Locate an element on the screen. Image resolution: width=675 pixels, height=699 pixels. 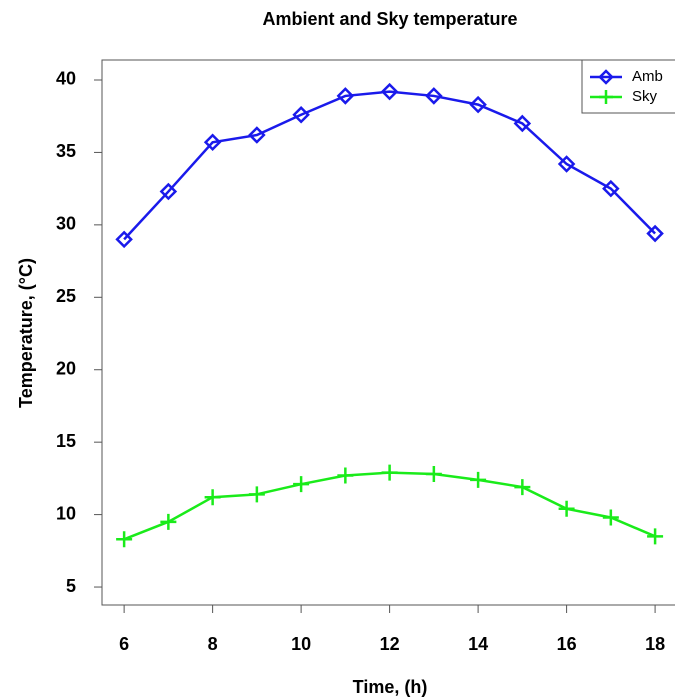
y-tick-label: 25 is located at coordinates (66, 296).